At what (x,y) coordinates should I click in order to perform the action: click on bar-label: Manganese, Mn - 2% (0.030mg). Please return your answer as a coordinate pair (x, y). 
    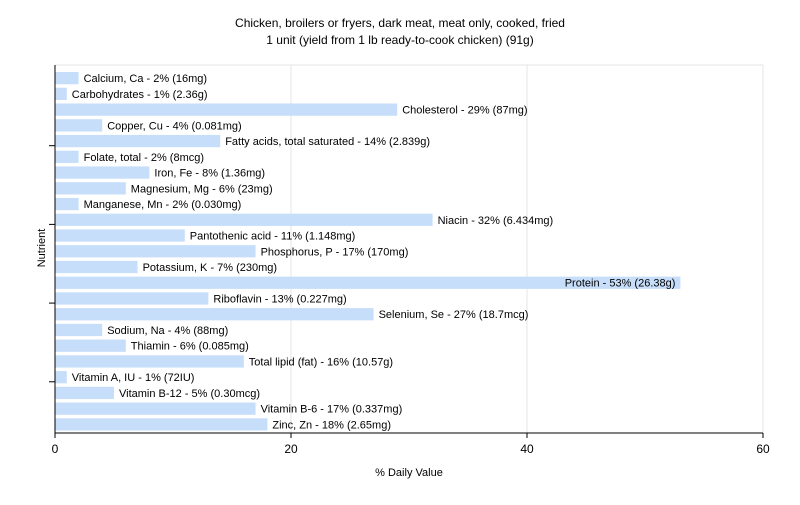
    Looking at the image, I should click on (163, 205).